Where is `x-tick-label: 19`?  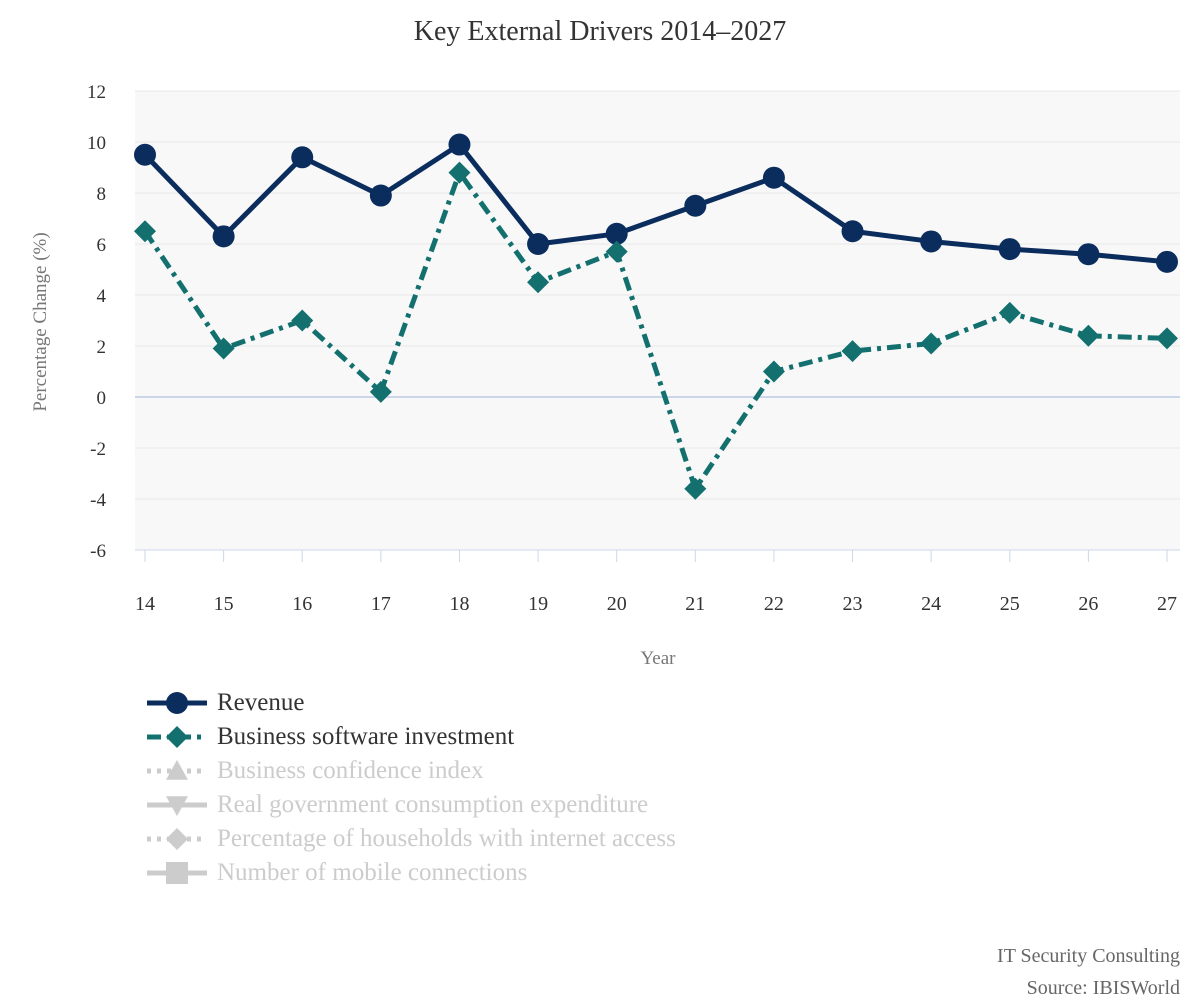
x-tick-label: 19 is located at coordinates (538, 604).